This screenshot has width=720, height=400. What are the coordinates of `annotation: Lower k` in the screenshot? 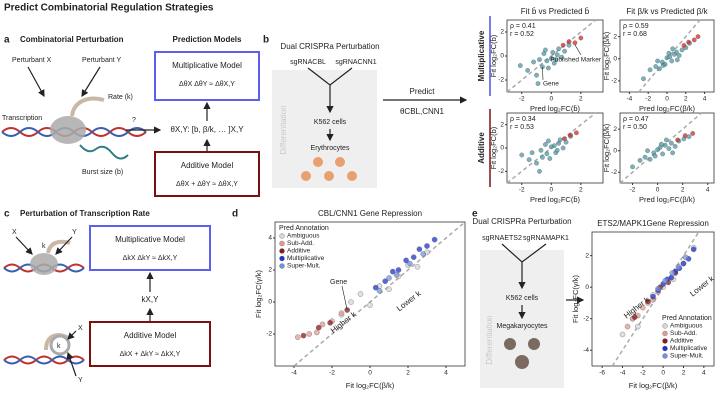 It's located at (702, 285).